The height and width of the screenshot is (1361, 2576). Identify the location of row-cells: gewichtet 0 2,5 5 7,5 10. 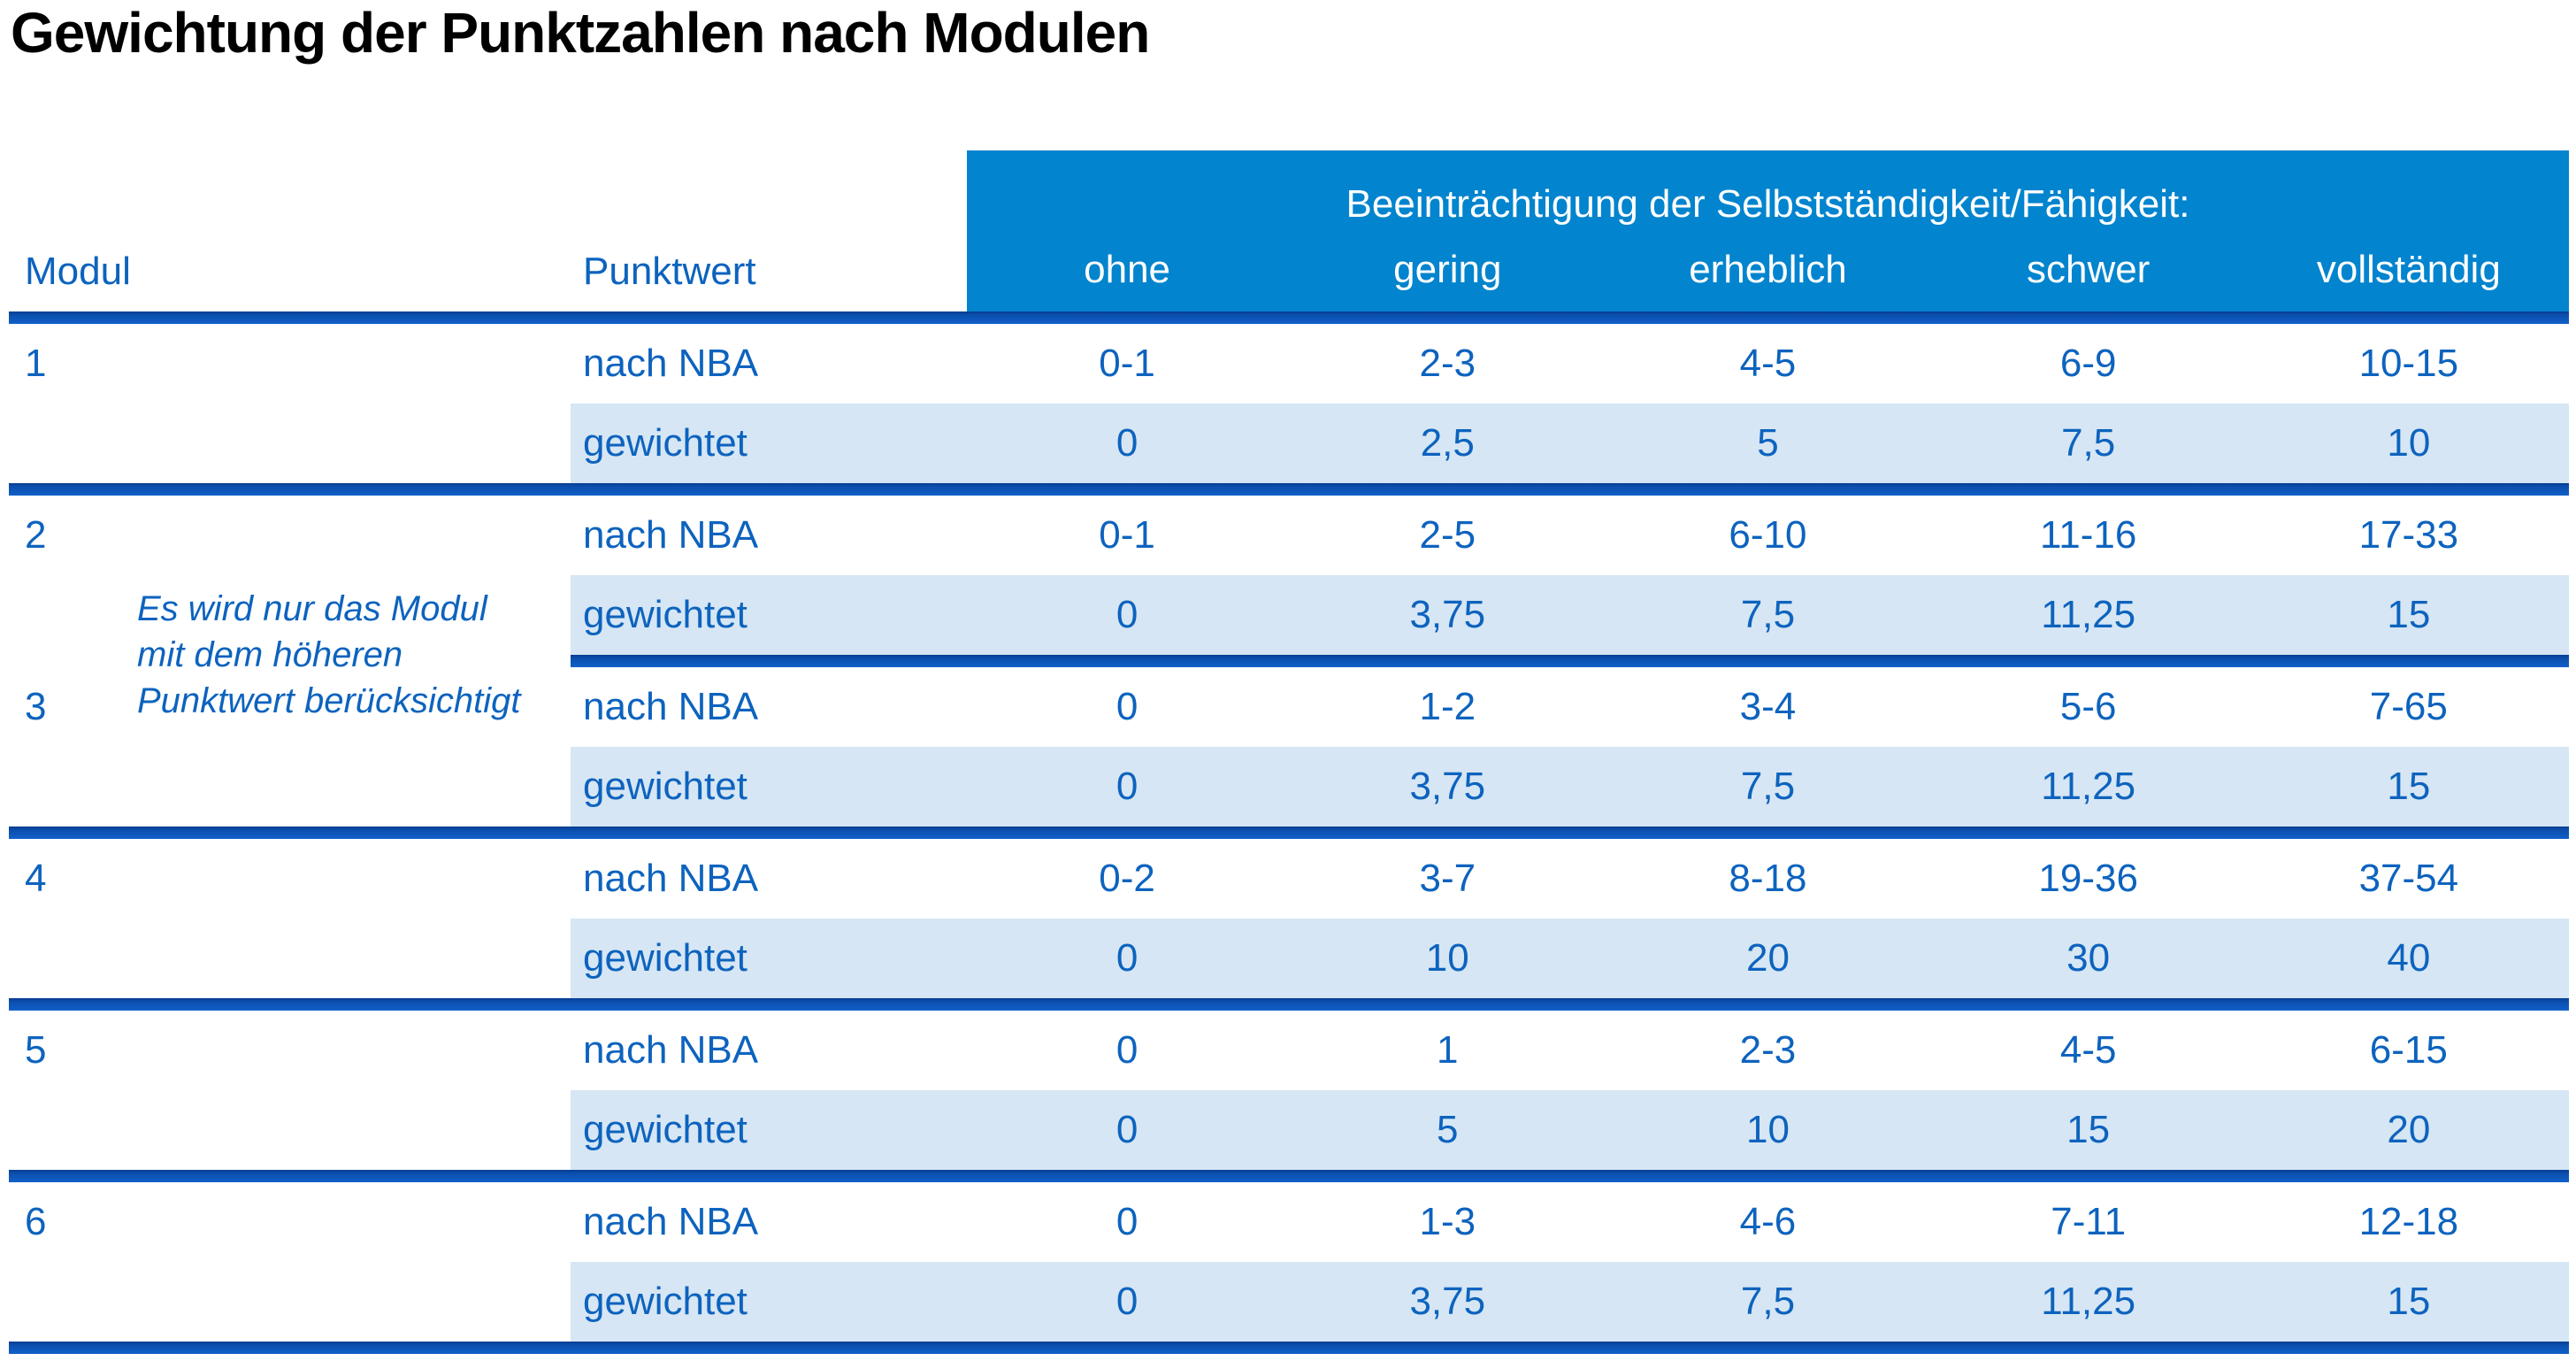
(1570, 443).